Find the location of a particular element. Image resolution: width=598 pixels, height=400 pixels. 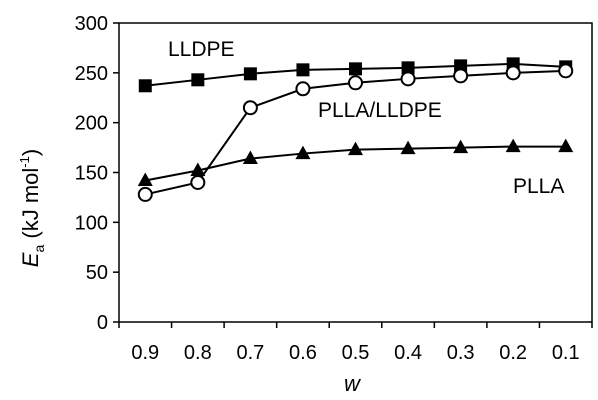

series-plla is located at coordinates (355, 162).